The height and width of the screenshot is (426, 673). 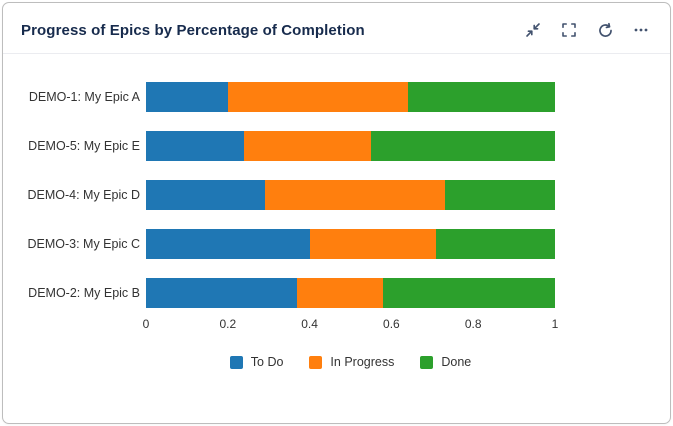 I want to click on x-tick-label: 0, so click(x=146, y=324).